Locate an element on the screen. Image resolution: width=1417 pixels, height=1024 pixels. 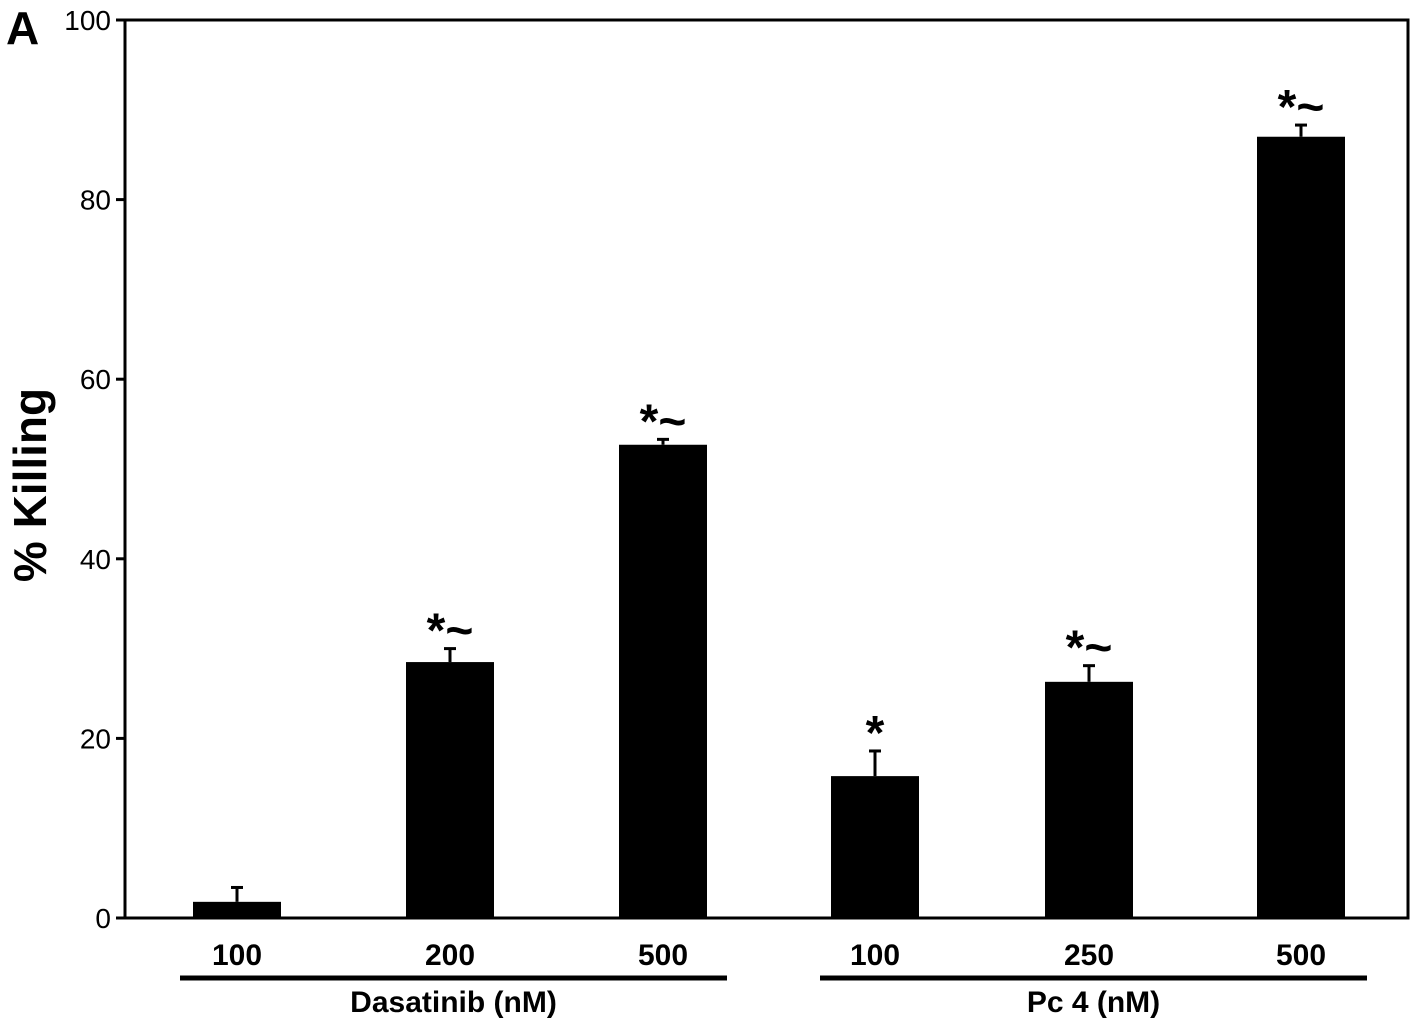
x-axis: 100 200 500 100 250 500 is located at coordinates (769, 955).